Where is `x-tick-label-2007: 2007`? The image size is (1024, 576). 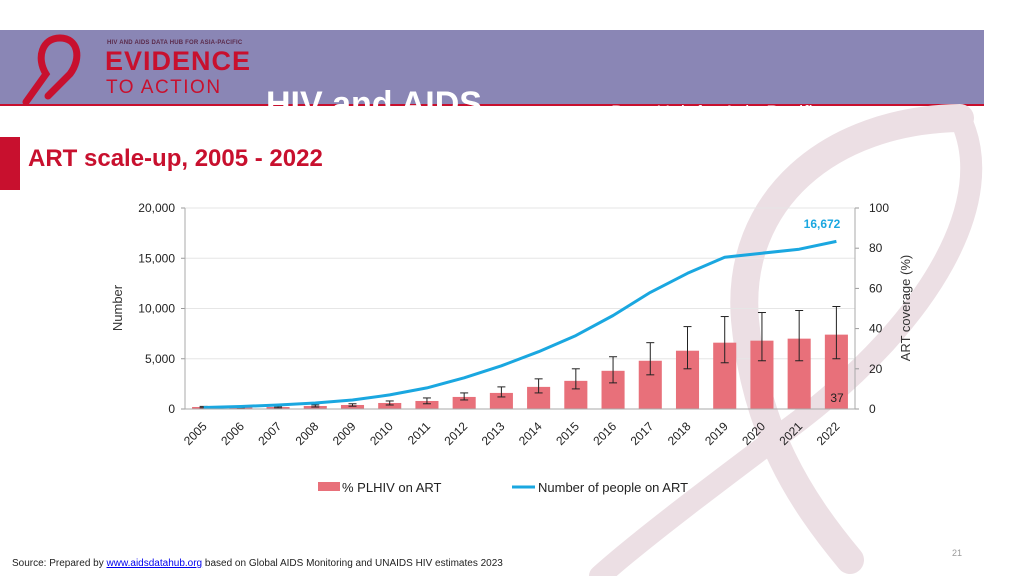 x-tick-label-2007: 2007 is located at coordinates (269, 433).